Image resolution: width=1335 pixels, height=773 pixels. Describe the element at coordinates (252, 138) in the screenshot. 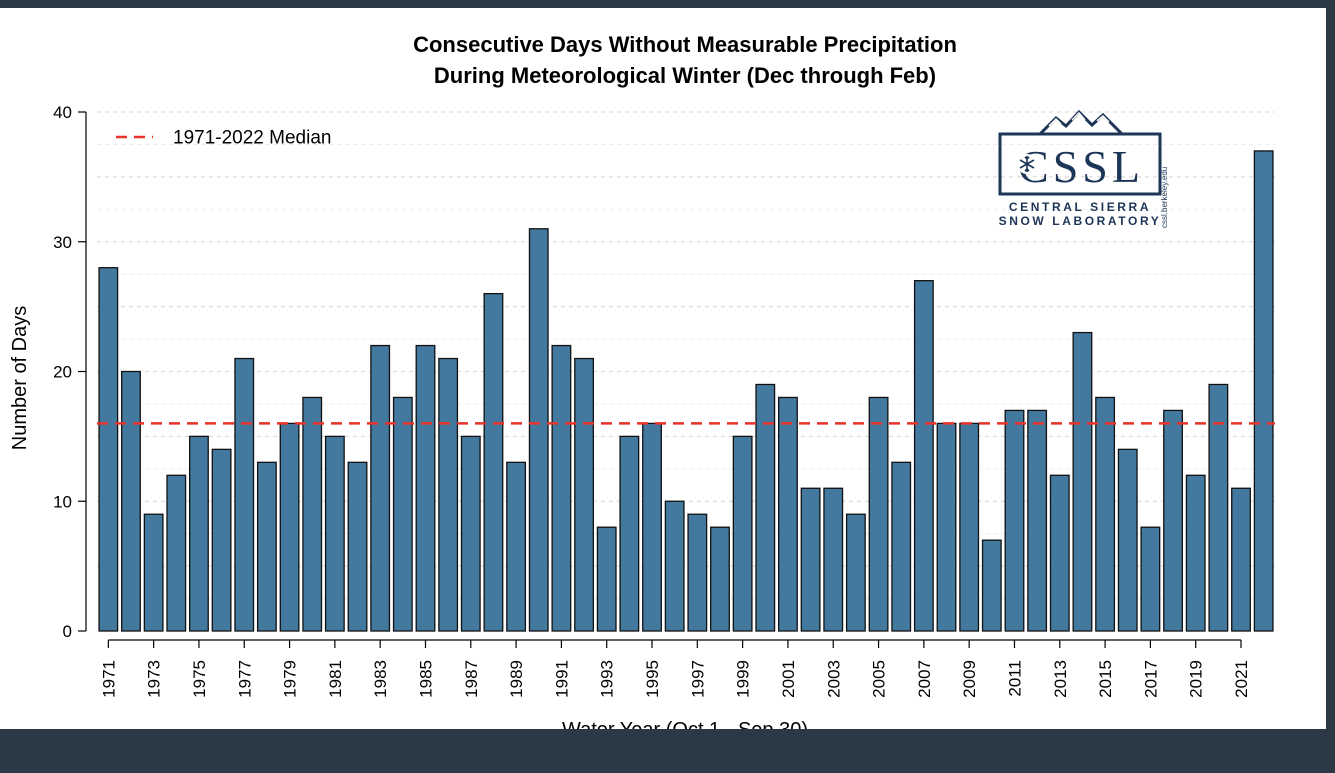

I see `legend-median-label: 1971-2022 Median` at that location.